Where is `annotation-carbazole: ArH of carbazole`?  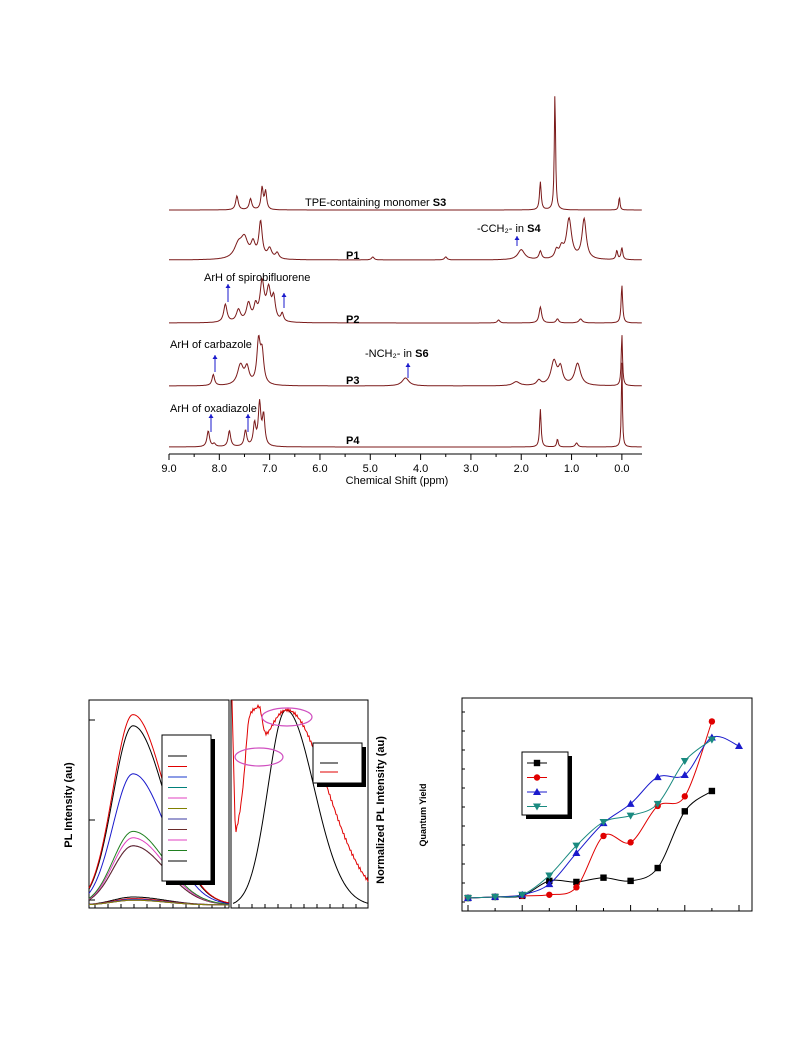 annotation-carbazole: ArH of carbazole is located at coordinates (211, 345).